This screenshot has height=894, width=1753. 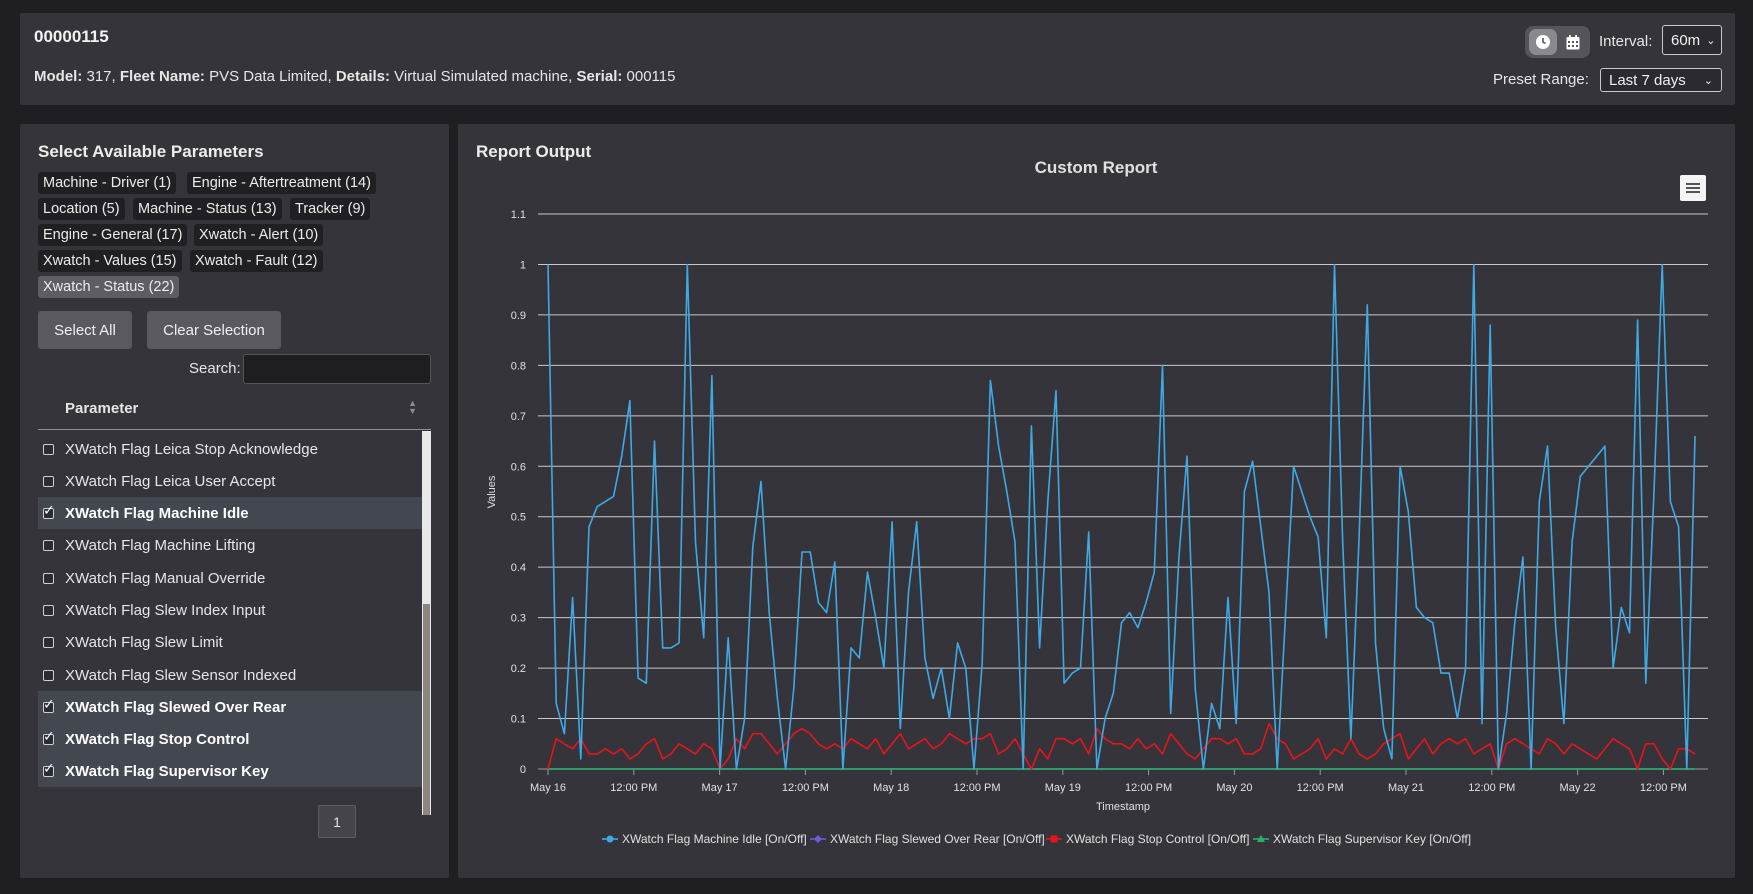 I want to click on legend-item: XWatch Flag Supervisor Key [On/Off], so click(x=1372, y=839).